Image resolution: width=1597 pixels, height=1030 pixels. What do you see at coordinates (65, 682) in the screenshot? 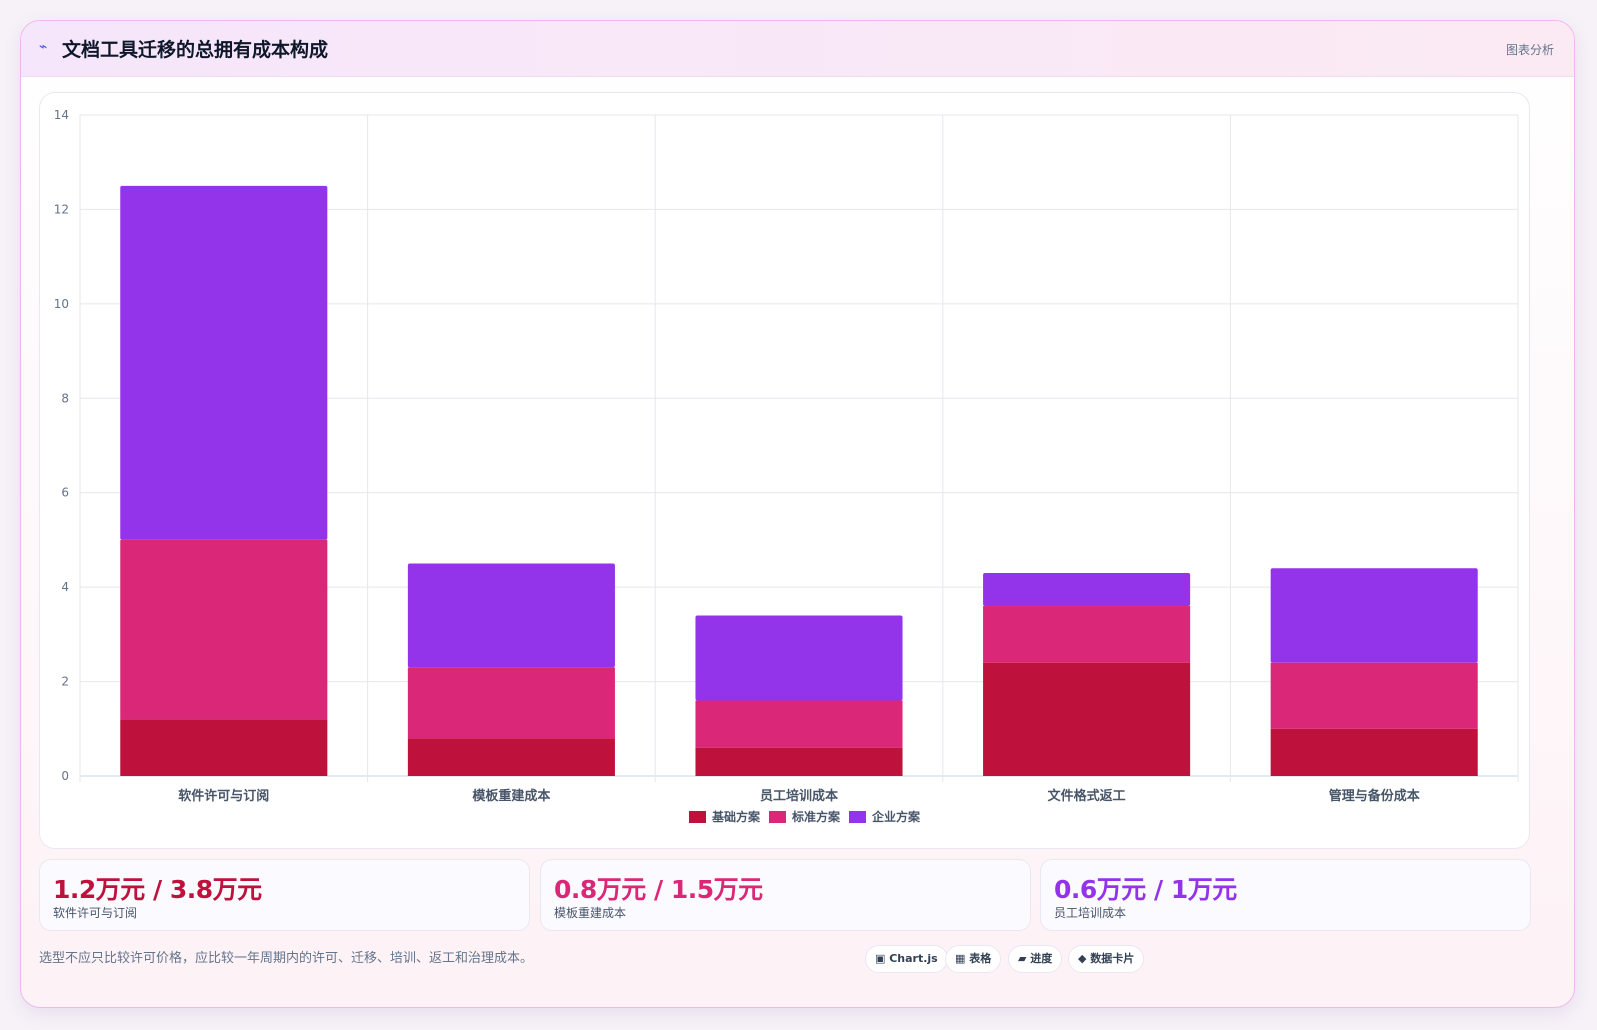
I see `y-tick-label: 2` at bounding box center [65, 682].